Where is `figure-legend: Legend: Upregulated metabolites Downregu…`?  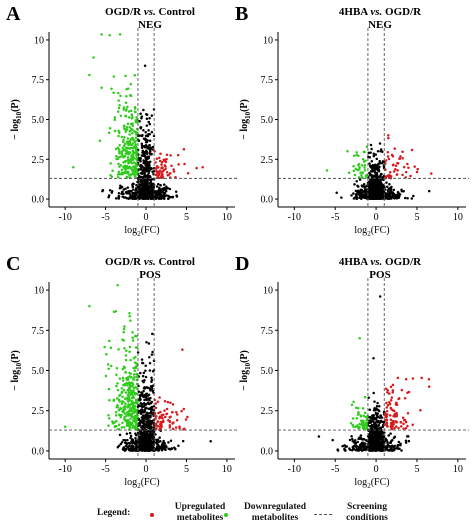
figure-legend: Legend: Upregulated metabolites Downregu… is located at coordinates (237, 513).